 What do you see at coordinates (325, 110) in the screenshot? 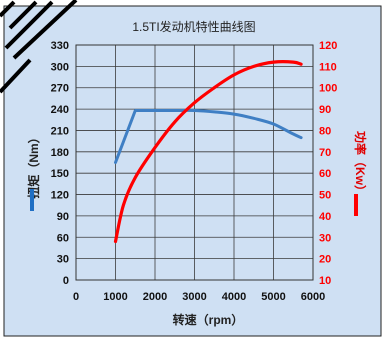
I see `y-right-tick-label: 90` at bounding box center [325, 110].